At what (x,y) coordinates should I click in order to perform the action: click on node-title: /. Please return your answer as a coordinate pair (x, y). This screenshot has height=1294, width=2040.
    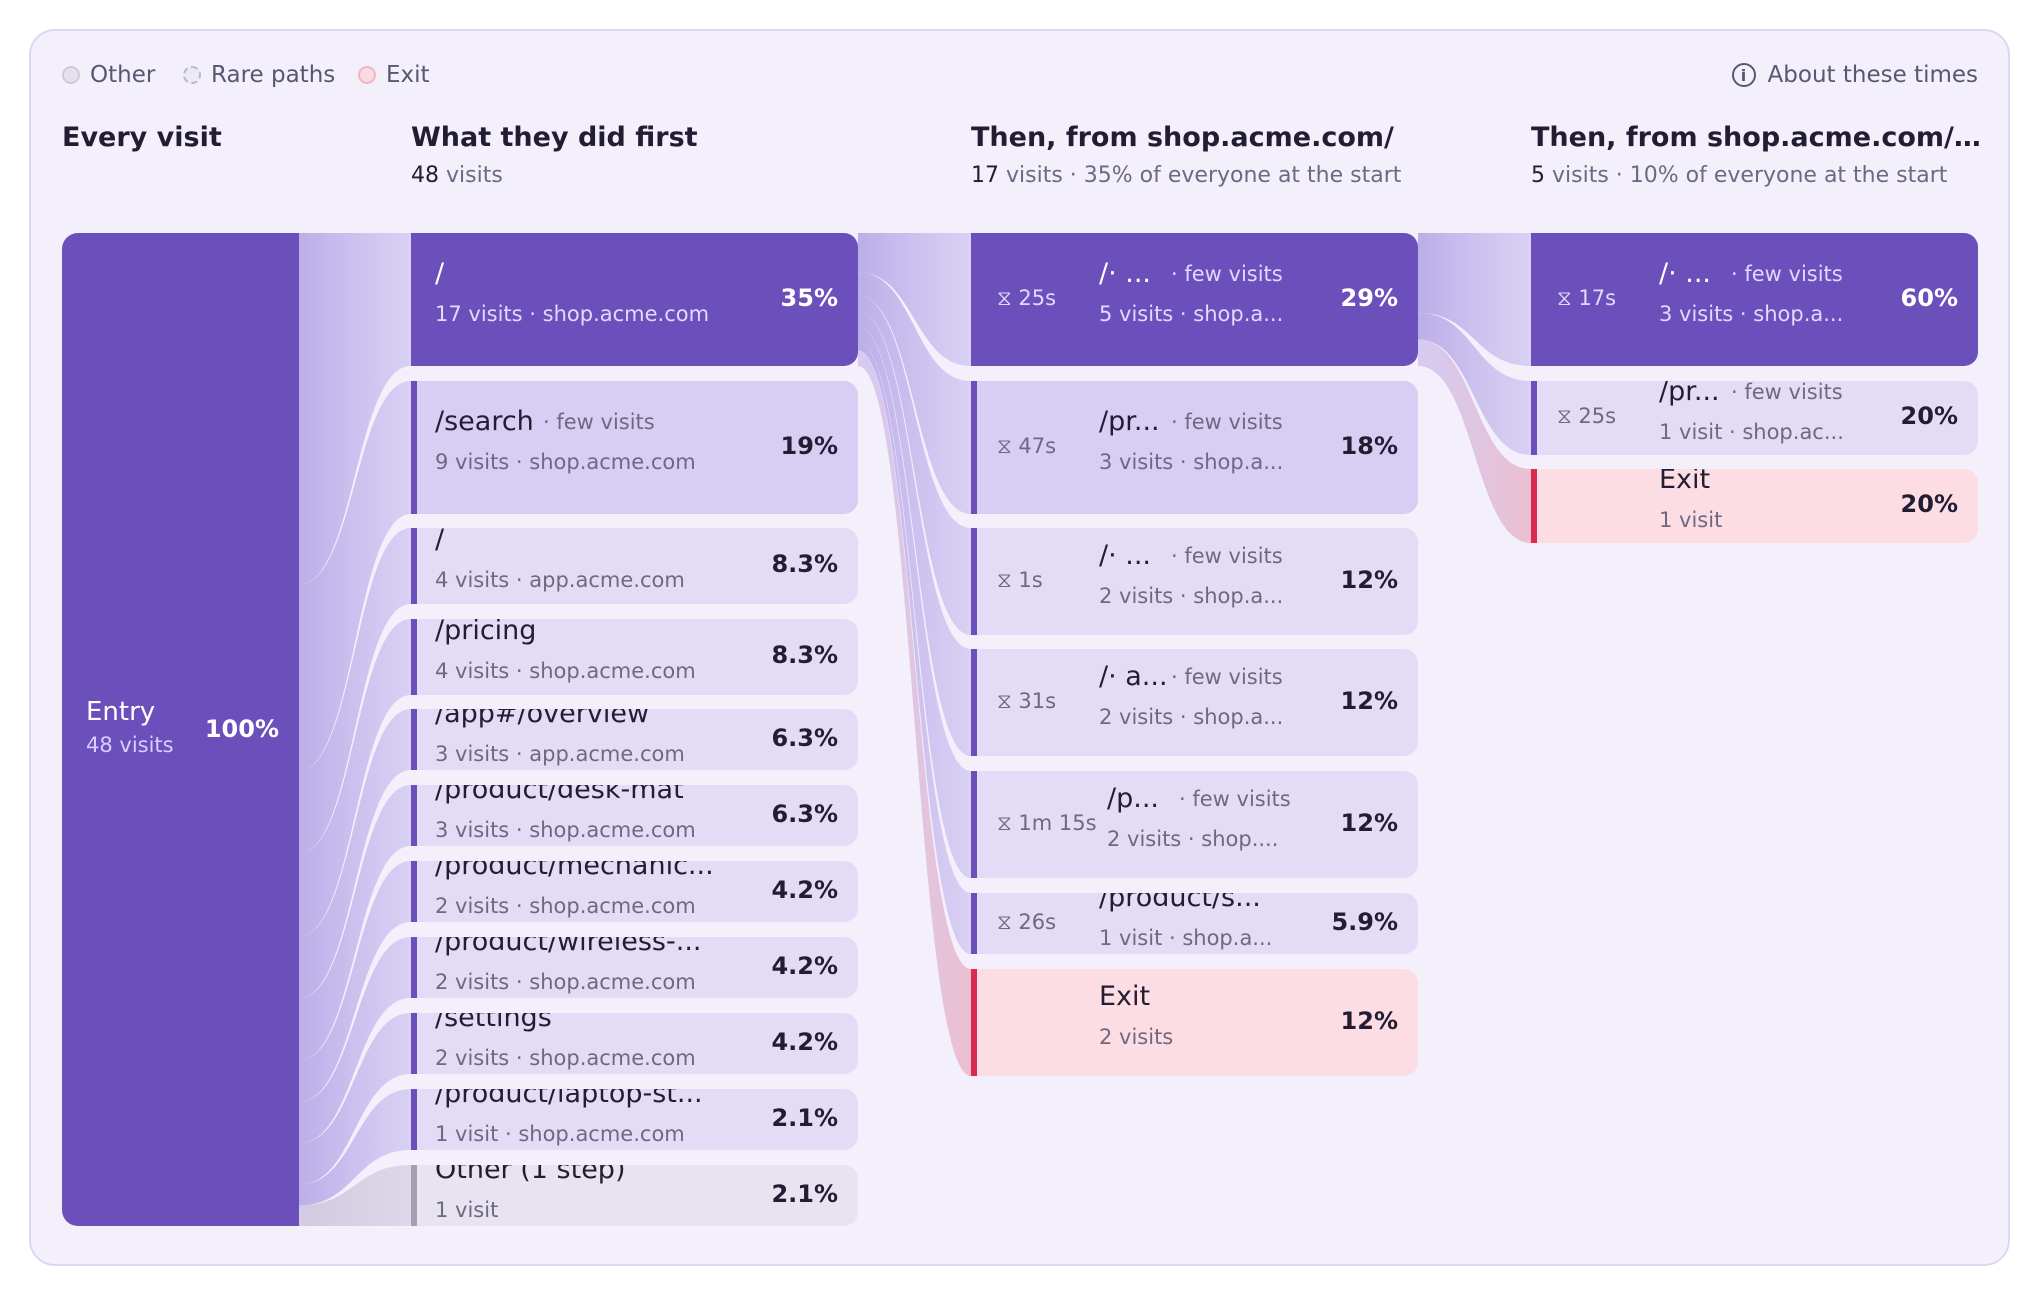
    Looking at the image, I should click on (440, 273).